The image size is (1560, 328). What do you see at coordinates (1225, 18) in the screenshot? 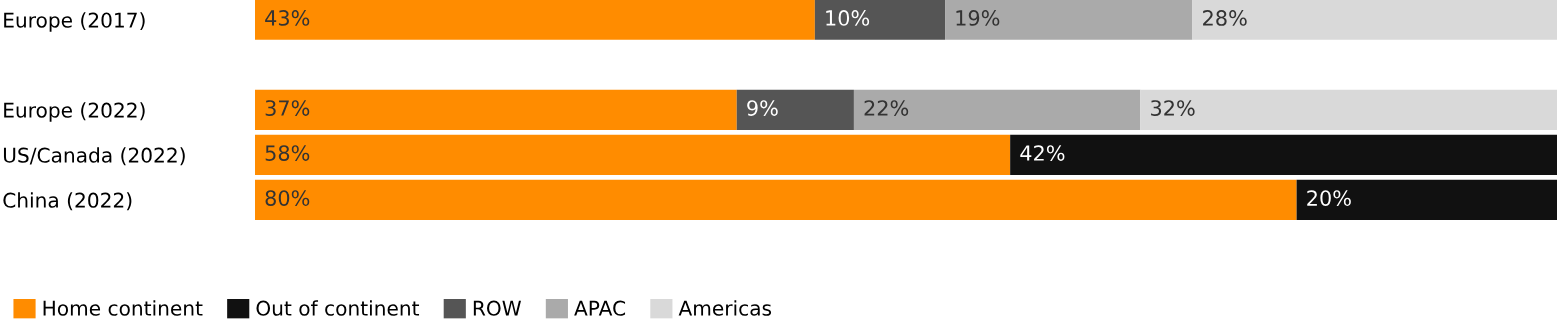
I see `data-label: 28%` at bounding box center [1225, 18].